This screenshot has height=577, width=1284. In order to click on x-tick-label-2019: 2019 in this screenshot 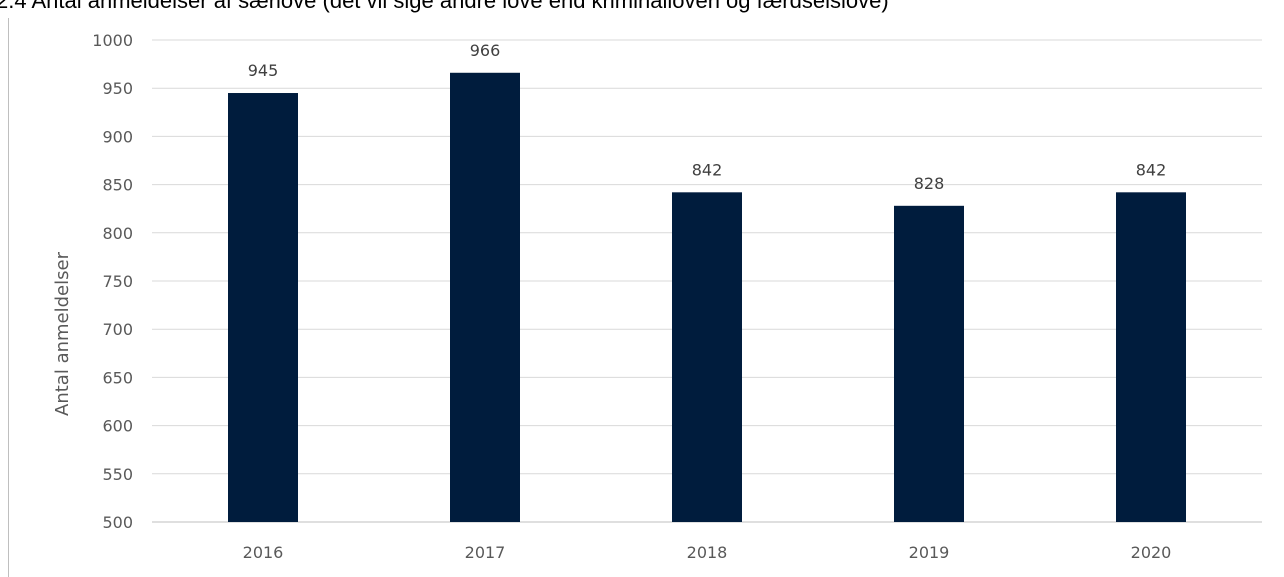, I will do `click(929, 552)`.